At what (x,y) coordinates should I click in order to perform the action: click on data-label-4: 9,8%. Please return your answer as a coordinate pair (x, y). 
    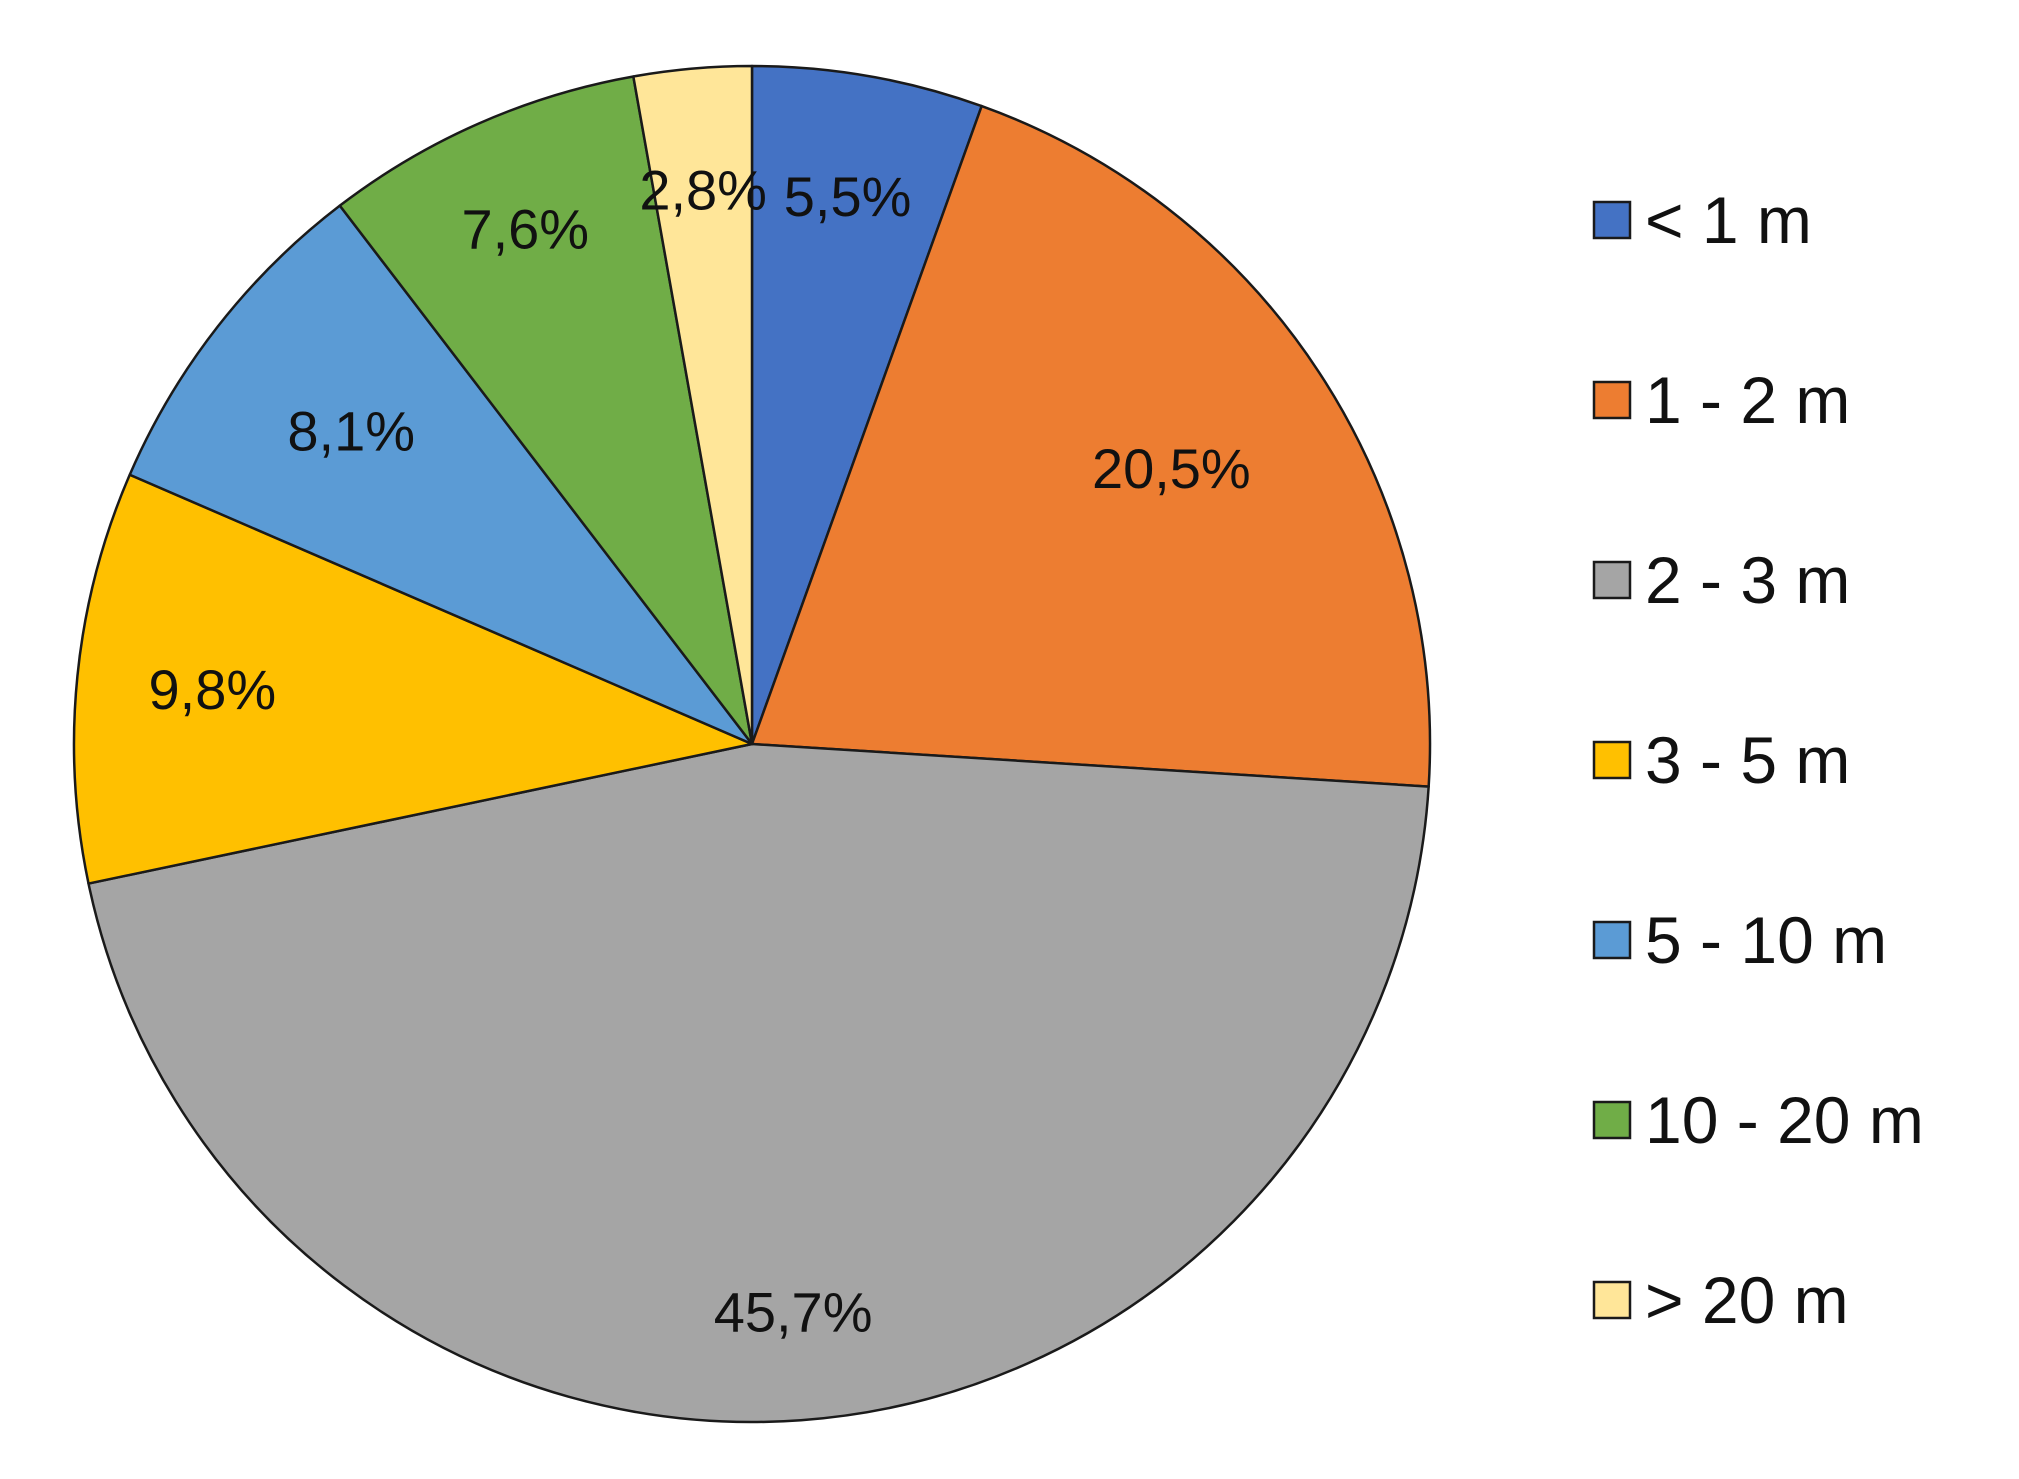
    Looking at the image, I should click on (213, 689).